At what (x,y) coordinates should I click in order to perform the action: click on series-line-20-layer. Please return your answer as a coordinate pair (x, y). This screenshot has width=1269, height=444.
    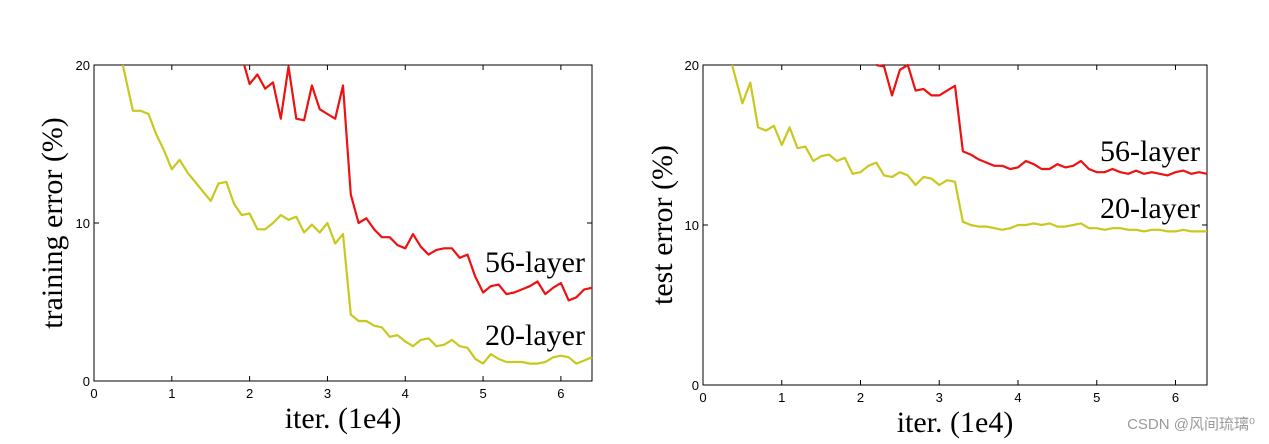
    Looking at the image, I should click on (969, 148).